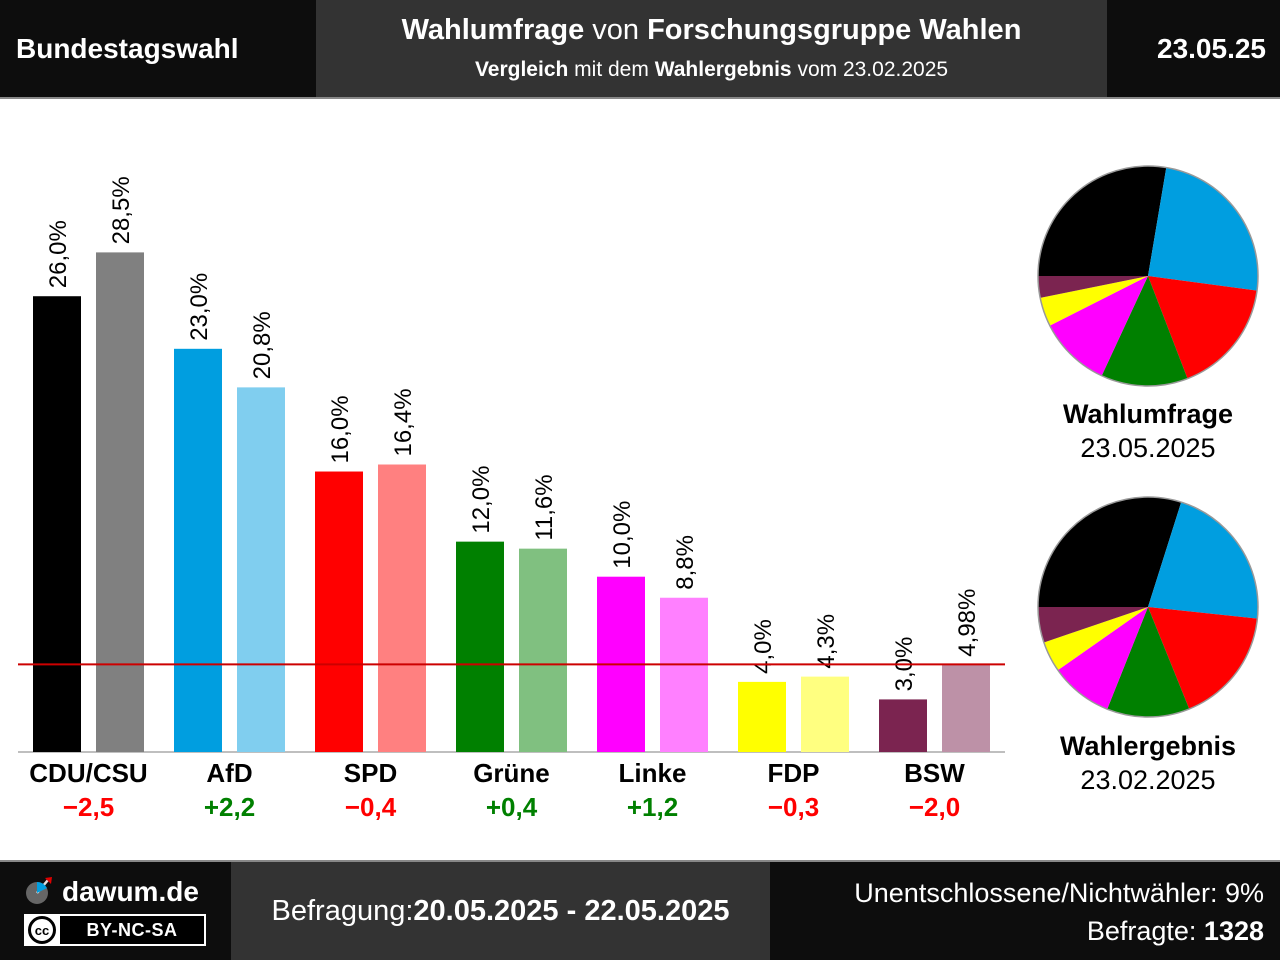 The image size is (1280, 960). I want to click on bar-value-label: 10,0%, so click(622, 535).